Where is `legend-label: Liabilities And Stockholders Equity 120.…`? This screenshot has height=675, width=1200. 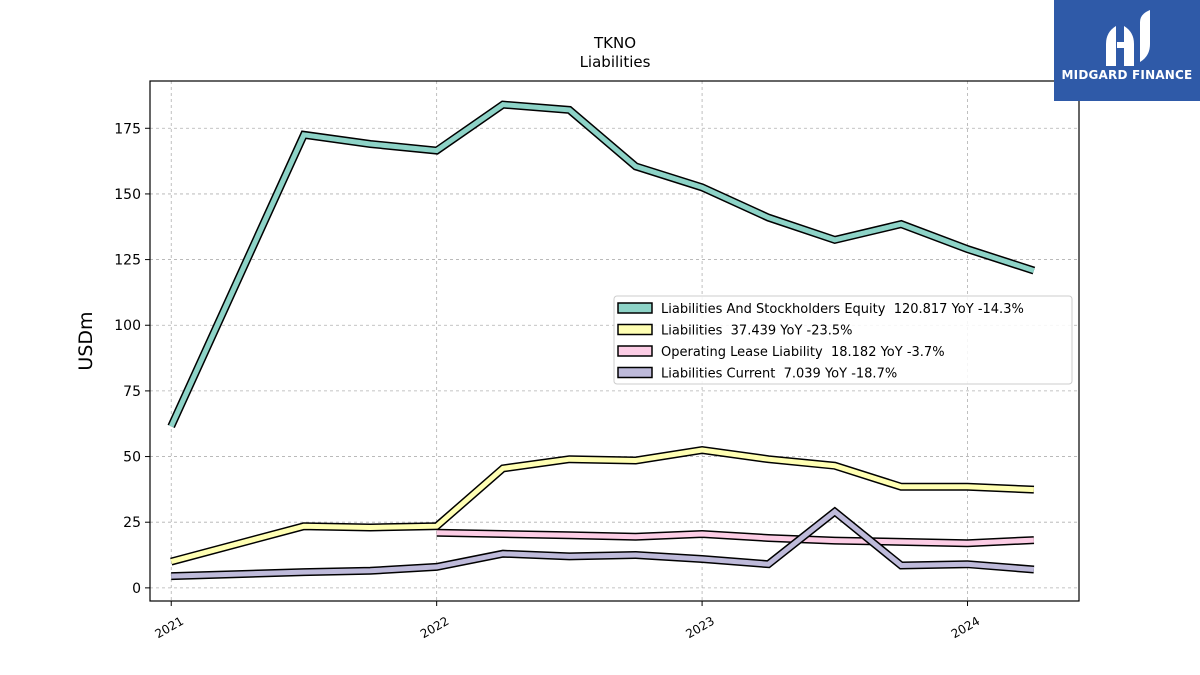 legend-label: Liabilities And Stockholders Equity 120.… is located at coordinates (842, 309).